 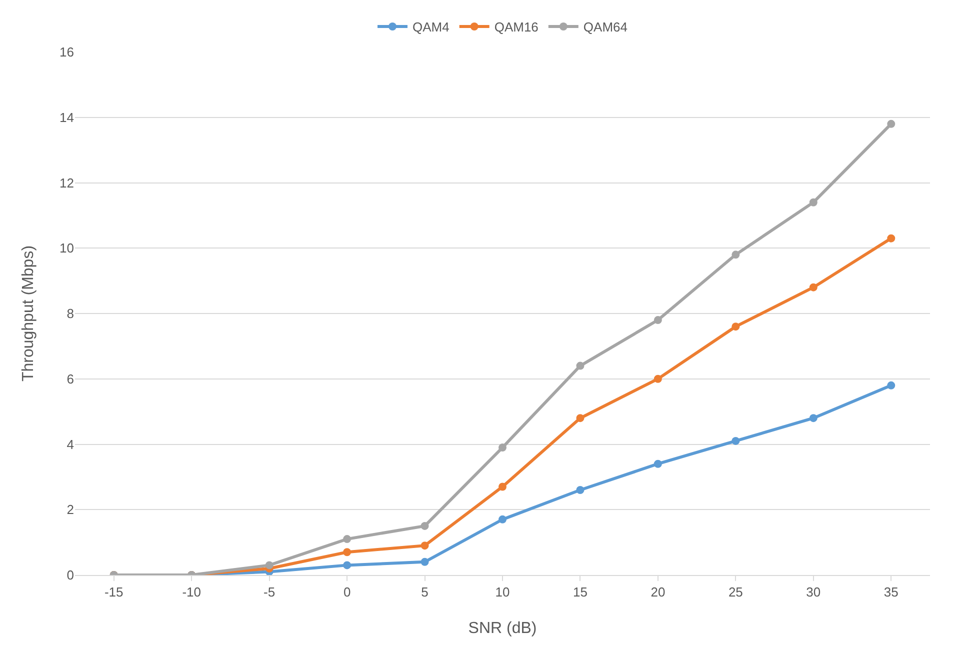 I want to click on x-tick-label: 20, so click(x=658, y=592).